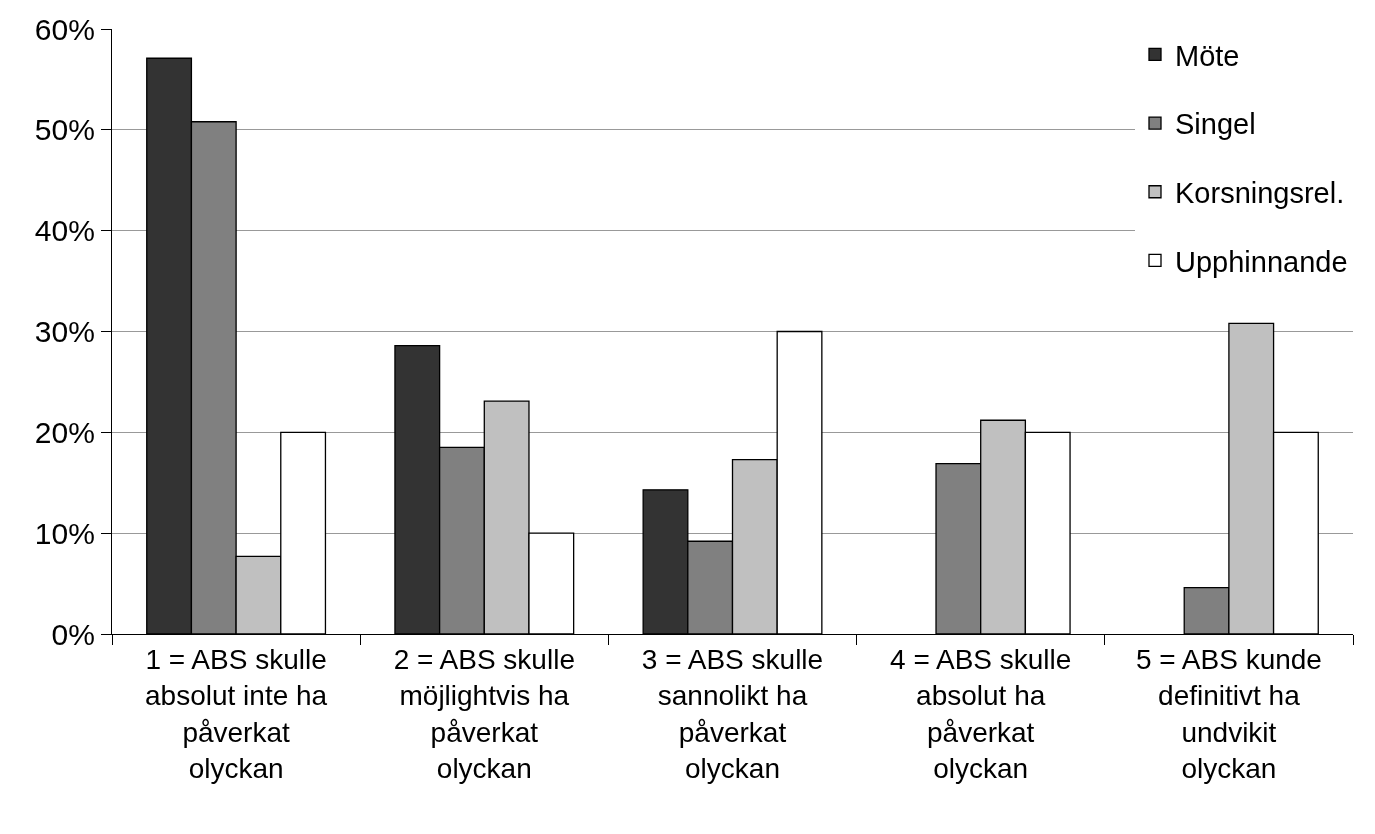 The width and height of the screenshot is (1375, 834). What do you see at coordinates (236, 713) in the screenshot?
I see `x-tick-label: 1 = ABS skulle absolut inte ha påverkat olyckan` at bounding box center [236, 713].